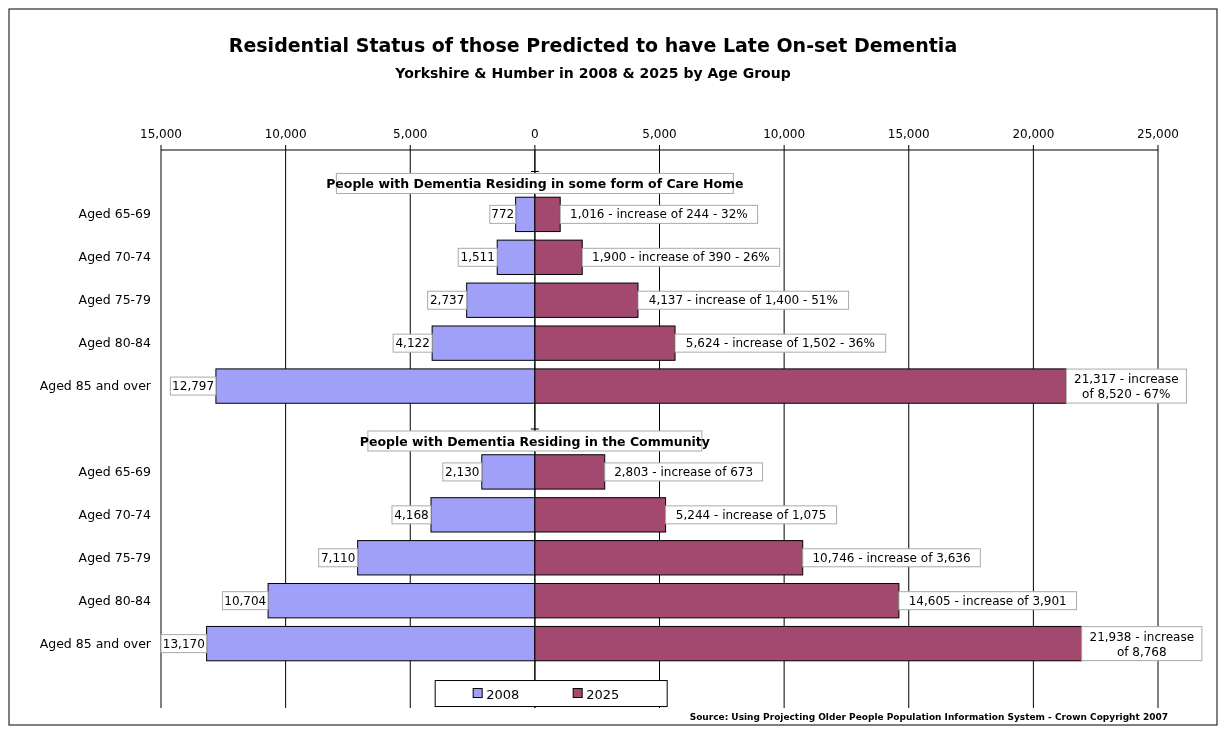 The height and width of the screenshot is (735, 1227). Describe the element at coordinates (987, 600) in the screenshot. I see `data-label: 14,605 - increase of 3,901` at that location.